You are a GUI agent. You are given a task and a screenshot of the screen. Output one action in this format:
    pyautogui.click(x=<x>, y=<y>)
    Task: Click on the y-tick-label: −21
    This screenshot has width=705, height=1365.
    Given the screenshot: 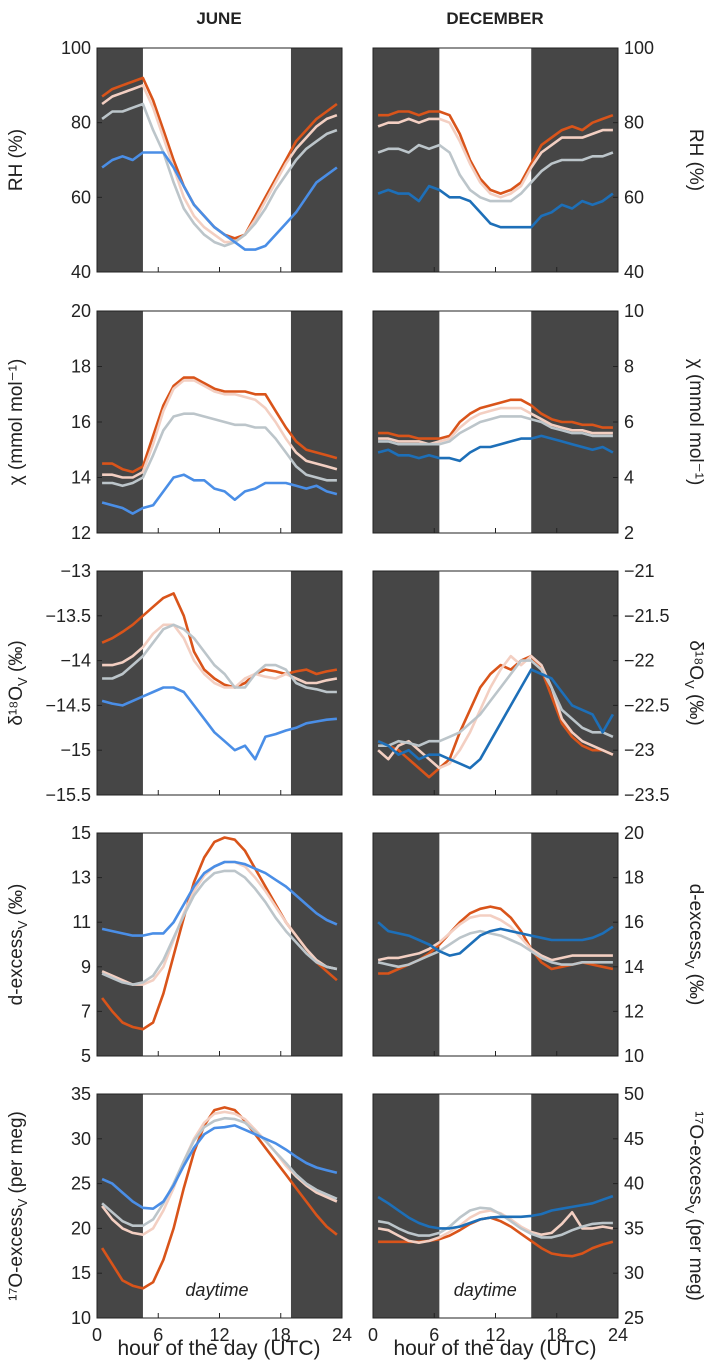 What is the action you would take?
    pyautogui.click(x=639, y=571)
    